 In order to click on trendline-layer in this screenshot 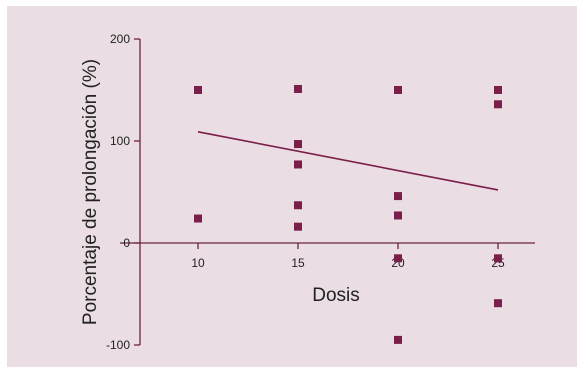, I will do `click(348, 161)`.